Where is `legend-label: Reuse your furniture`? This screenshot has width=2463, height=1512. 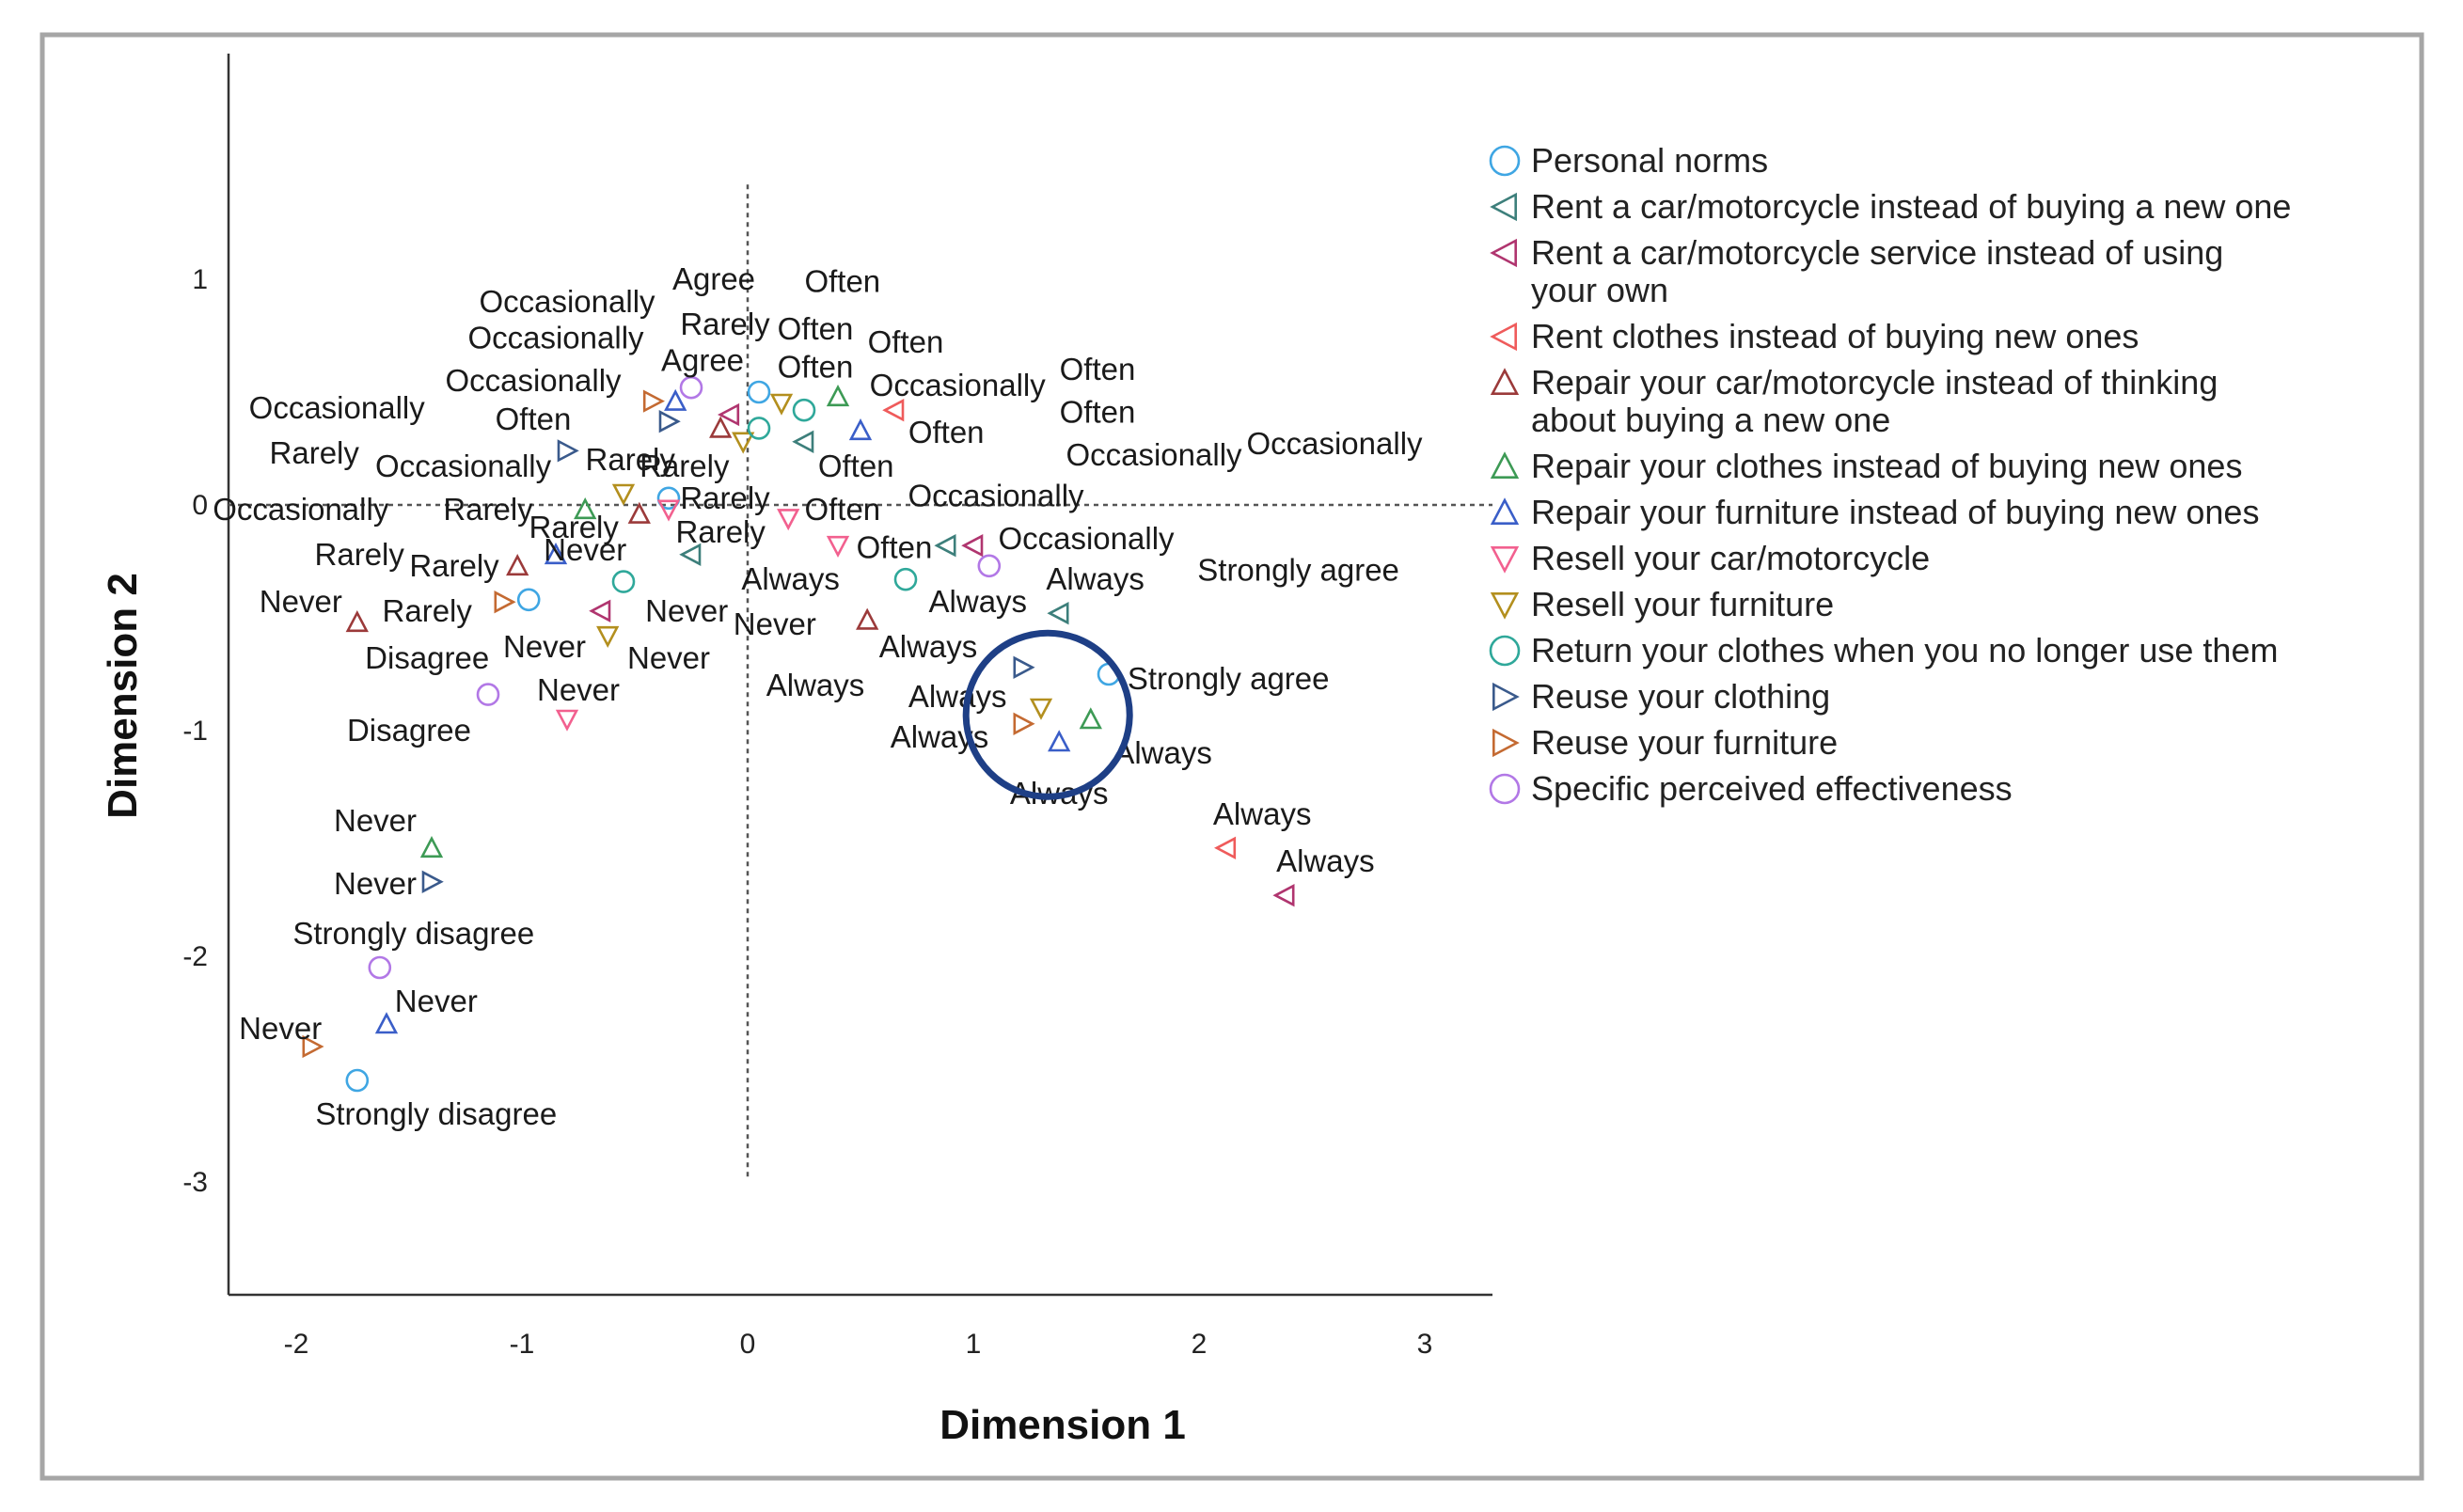
legend-label: Reuse your furniture is located at coordinates (1684, 742).